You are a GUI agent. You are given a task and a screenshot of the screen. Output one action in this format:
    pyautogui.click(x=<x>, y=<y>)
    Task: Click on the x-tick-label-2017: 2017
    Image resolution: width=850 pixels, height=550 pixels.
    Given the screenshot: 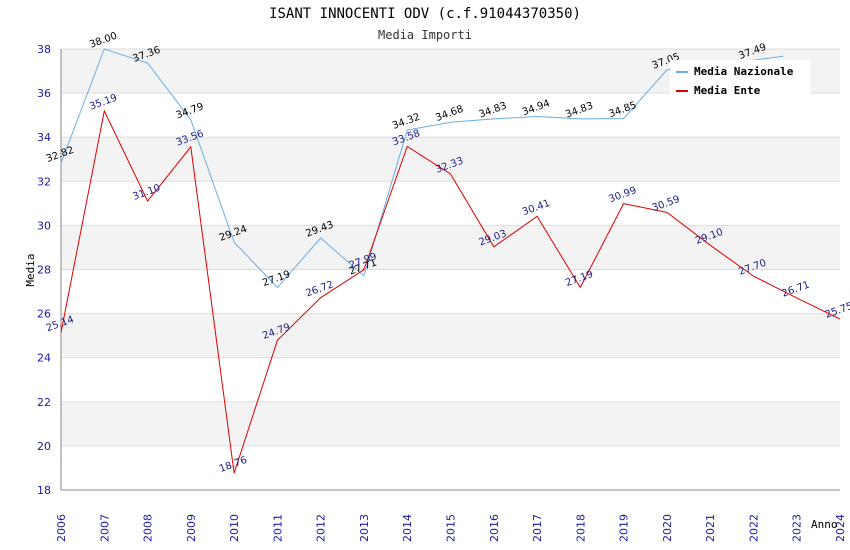 What is the action you would take?
    pyautogui.click(x=537, y=528)
    